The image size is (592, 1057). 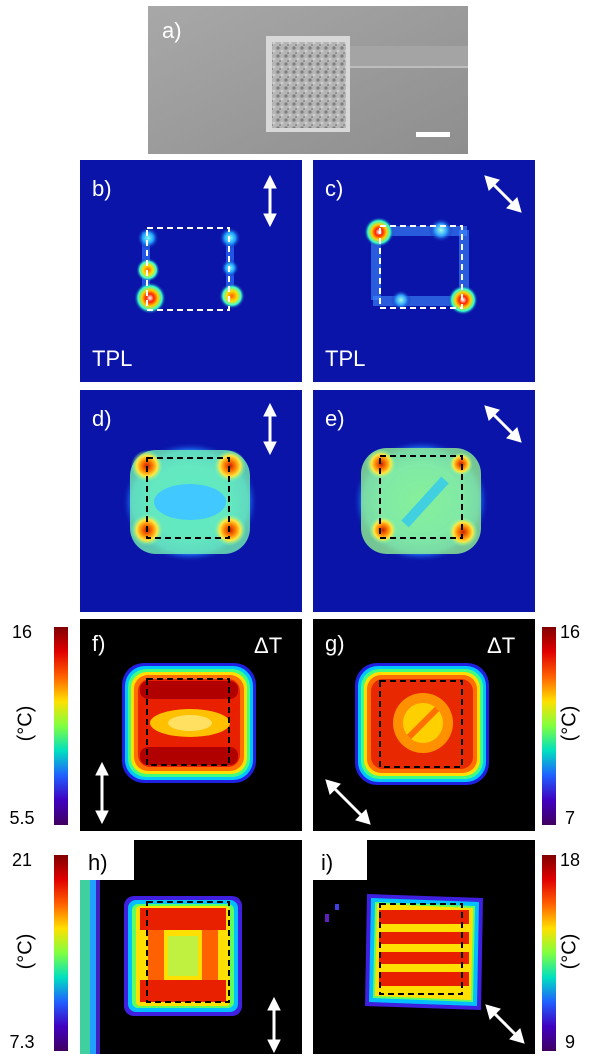 What do you see at coordinates (25, 951) in the screenshot?
I see `colorbar-h-unit: (°C)` at bounding box center [25, 951].